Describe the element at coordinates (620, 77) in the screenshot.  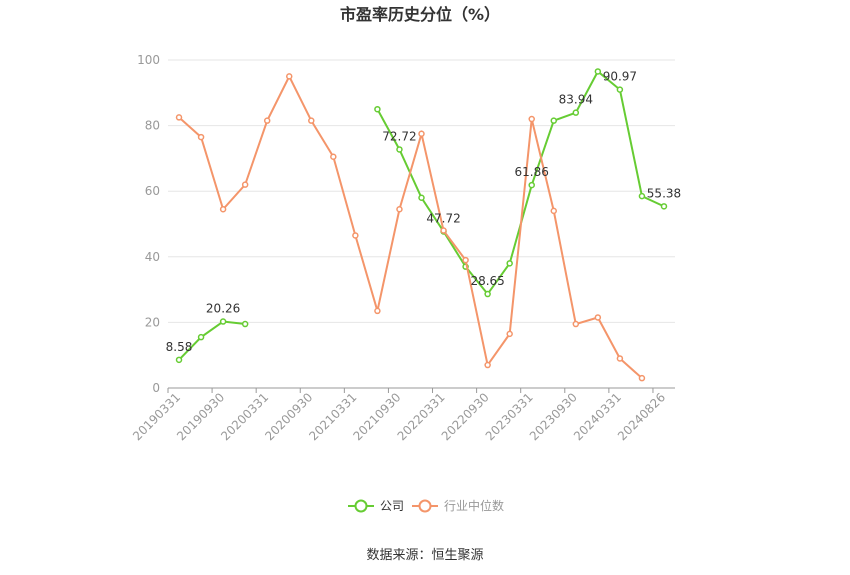
I see `data-label: 90.97` at that location.